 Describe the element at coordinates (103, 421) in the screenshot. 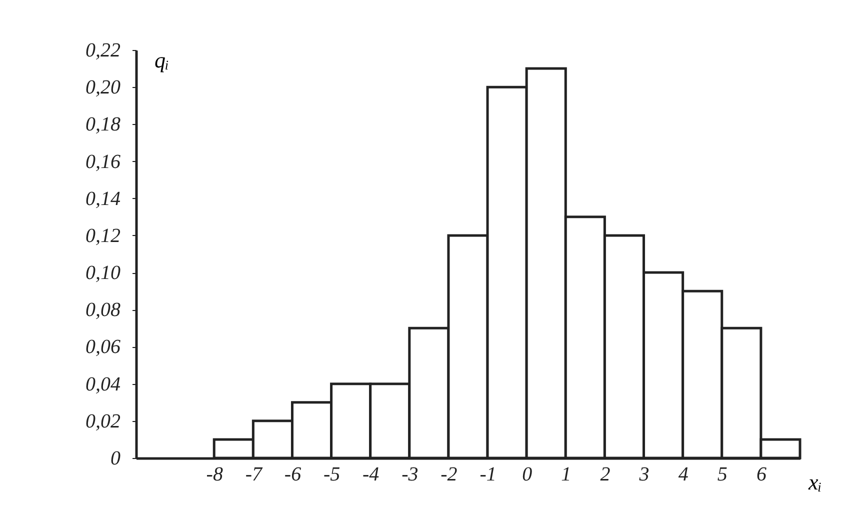

I see `y-tick-label: 0,02` at that location.